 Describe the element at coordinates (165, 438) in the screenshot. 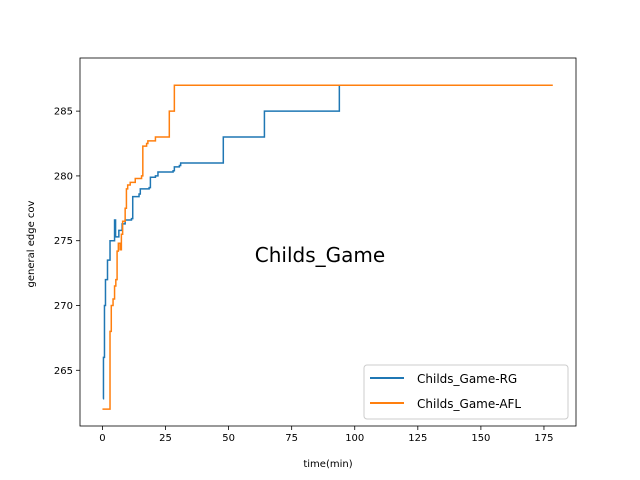

I see `x-tick-label: 25` at that location.